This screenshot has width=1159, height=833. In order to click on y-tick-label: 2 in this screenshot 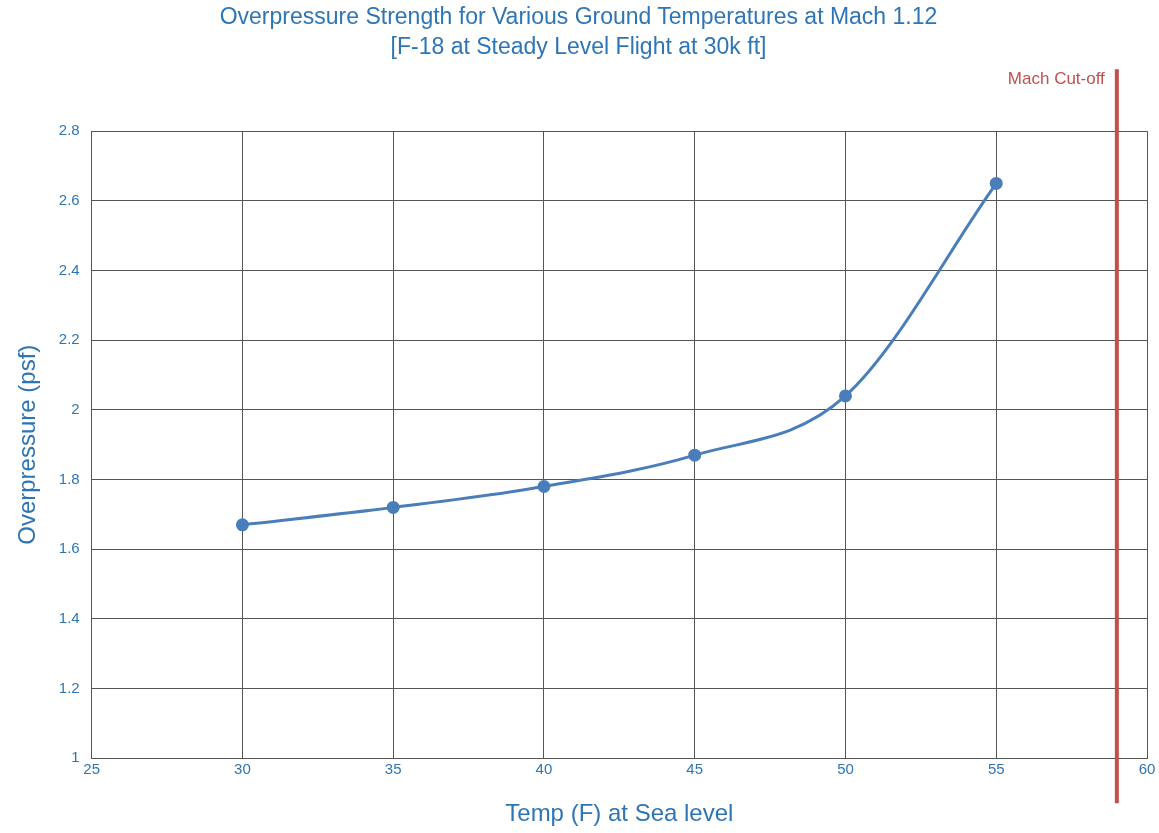, I will do `click(75, 409)`.